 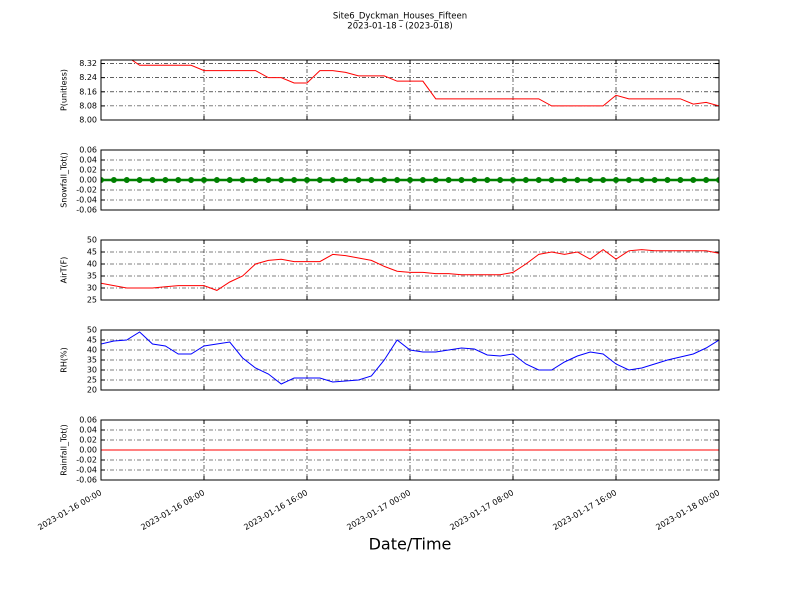 I want to click on y-axis-label: AirT(F), so click(x=64, y=270).